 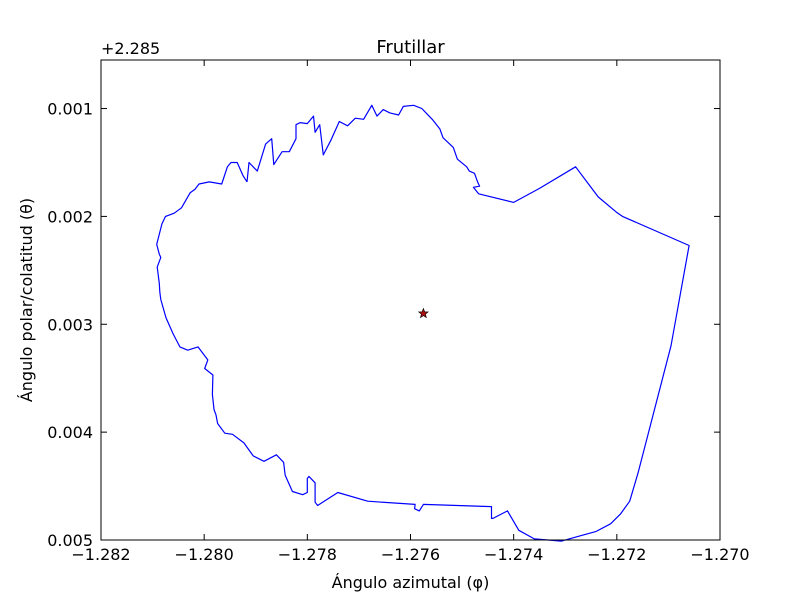 What do you see at coordinates (719, 554) in the screenshot?
I see `x-tick-label: −1.270` at bounding box center [719, 554].